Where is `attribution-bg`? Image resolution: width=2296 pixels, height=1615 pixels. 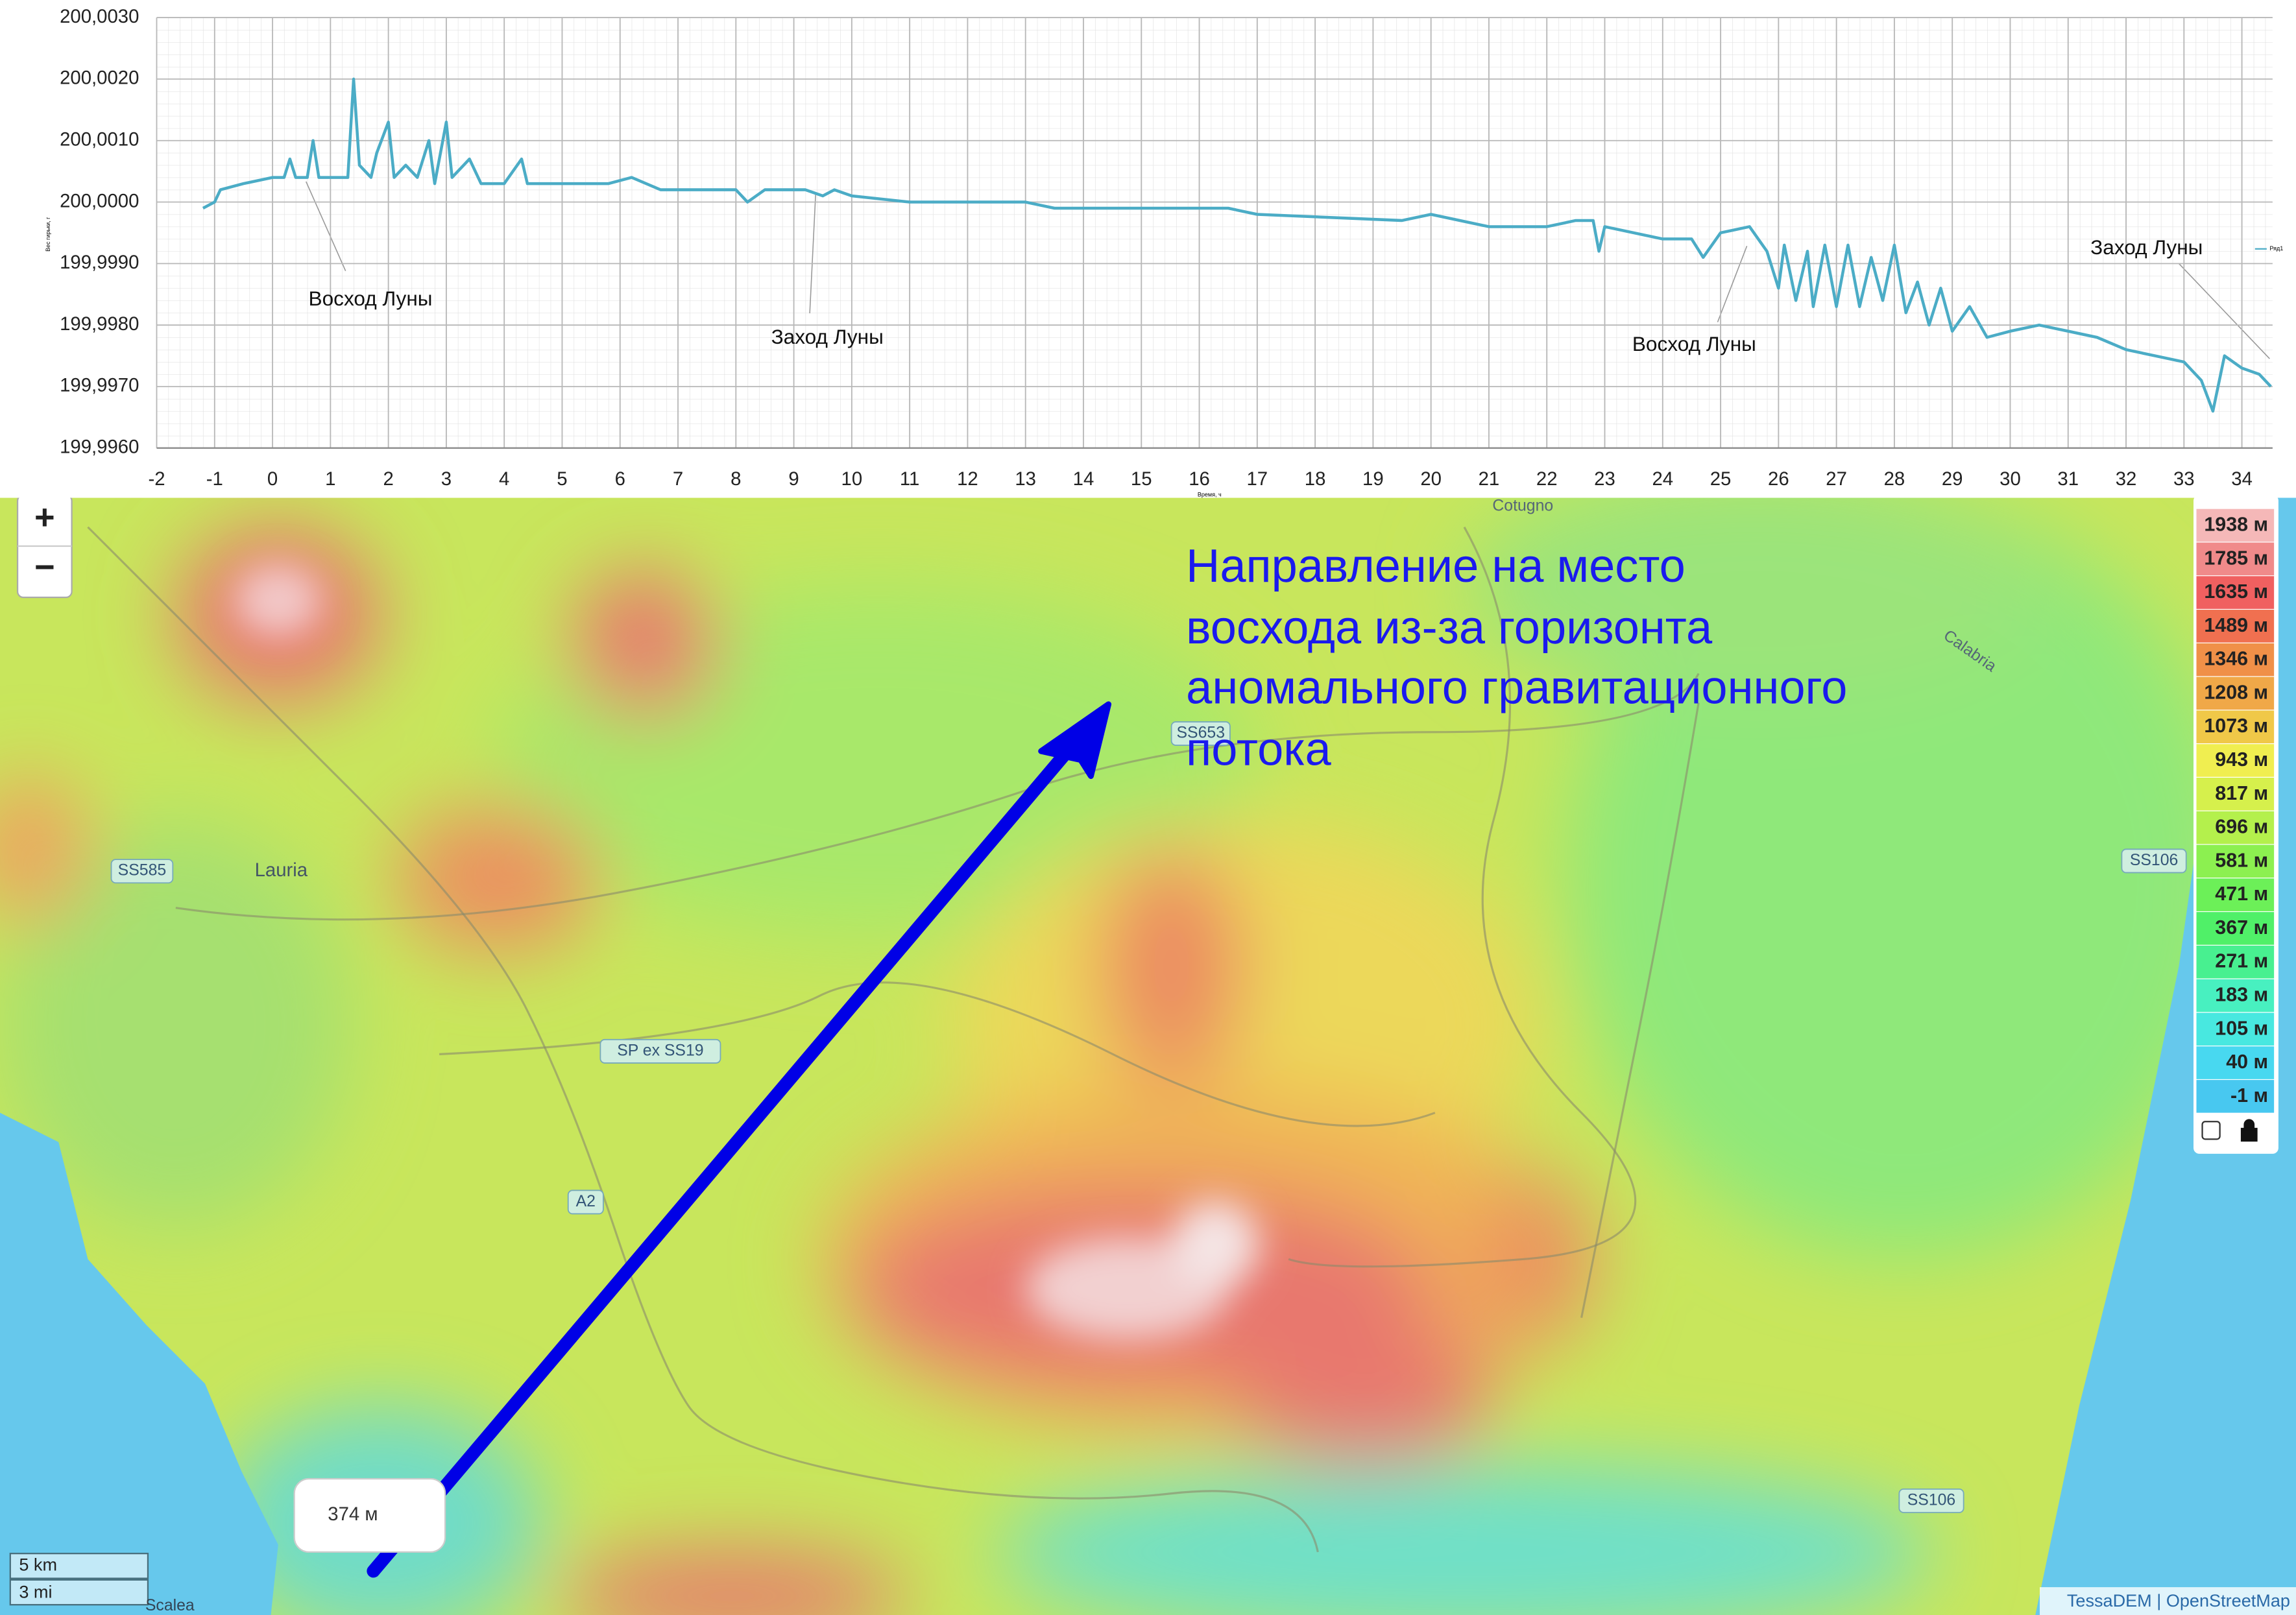
attribution-bg is located at coordinates (2168, 1601).